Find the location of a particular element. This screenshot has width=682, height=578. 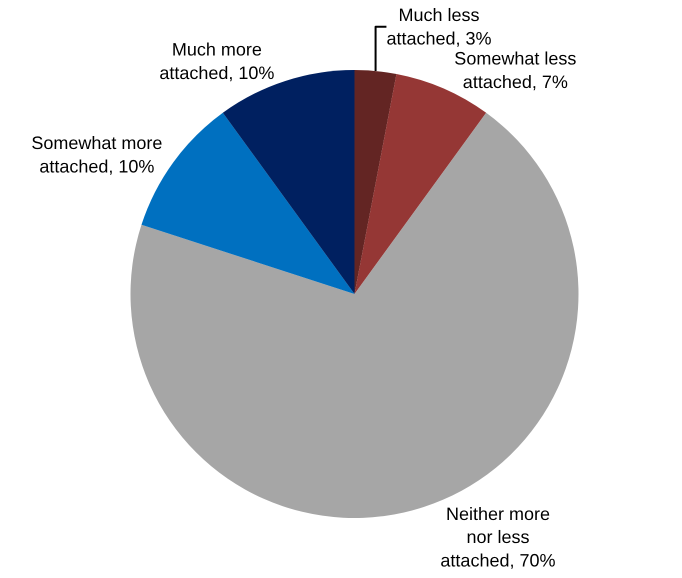

slice-label: Somewhat more attached, 10% is located at coordinates (96, 155).